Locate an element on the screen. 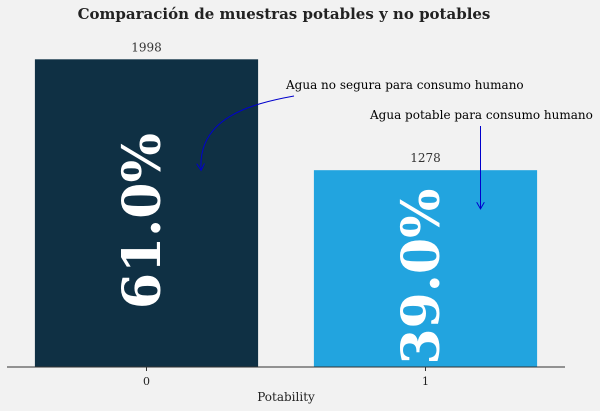 Image resolution: width=600 pixels, height=411 pixels. x-tick-label: 0 is located at coordinates (146, 381).